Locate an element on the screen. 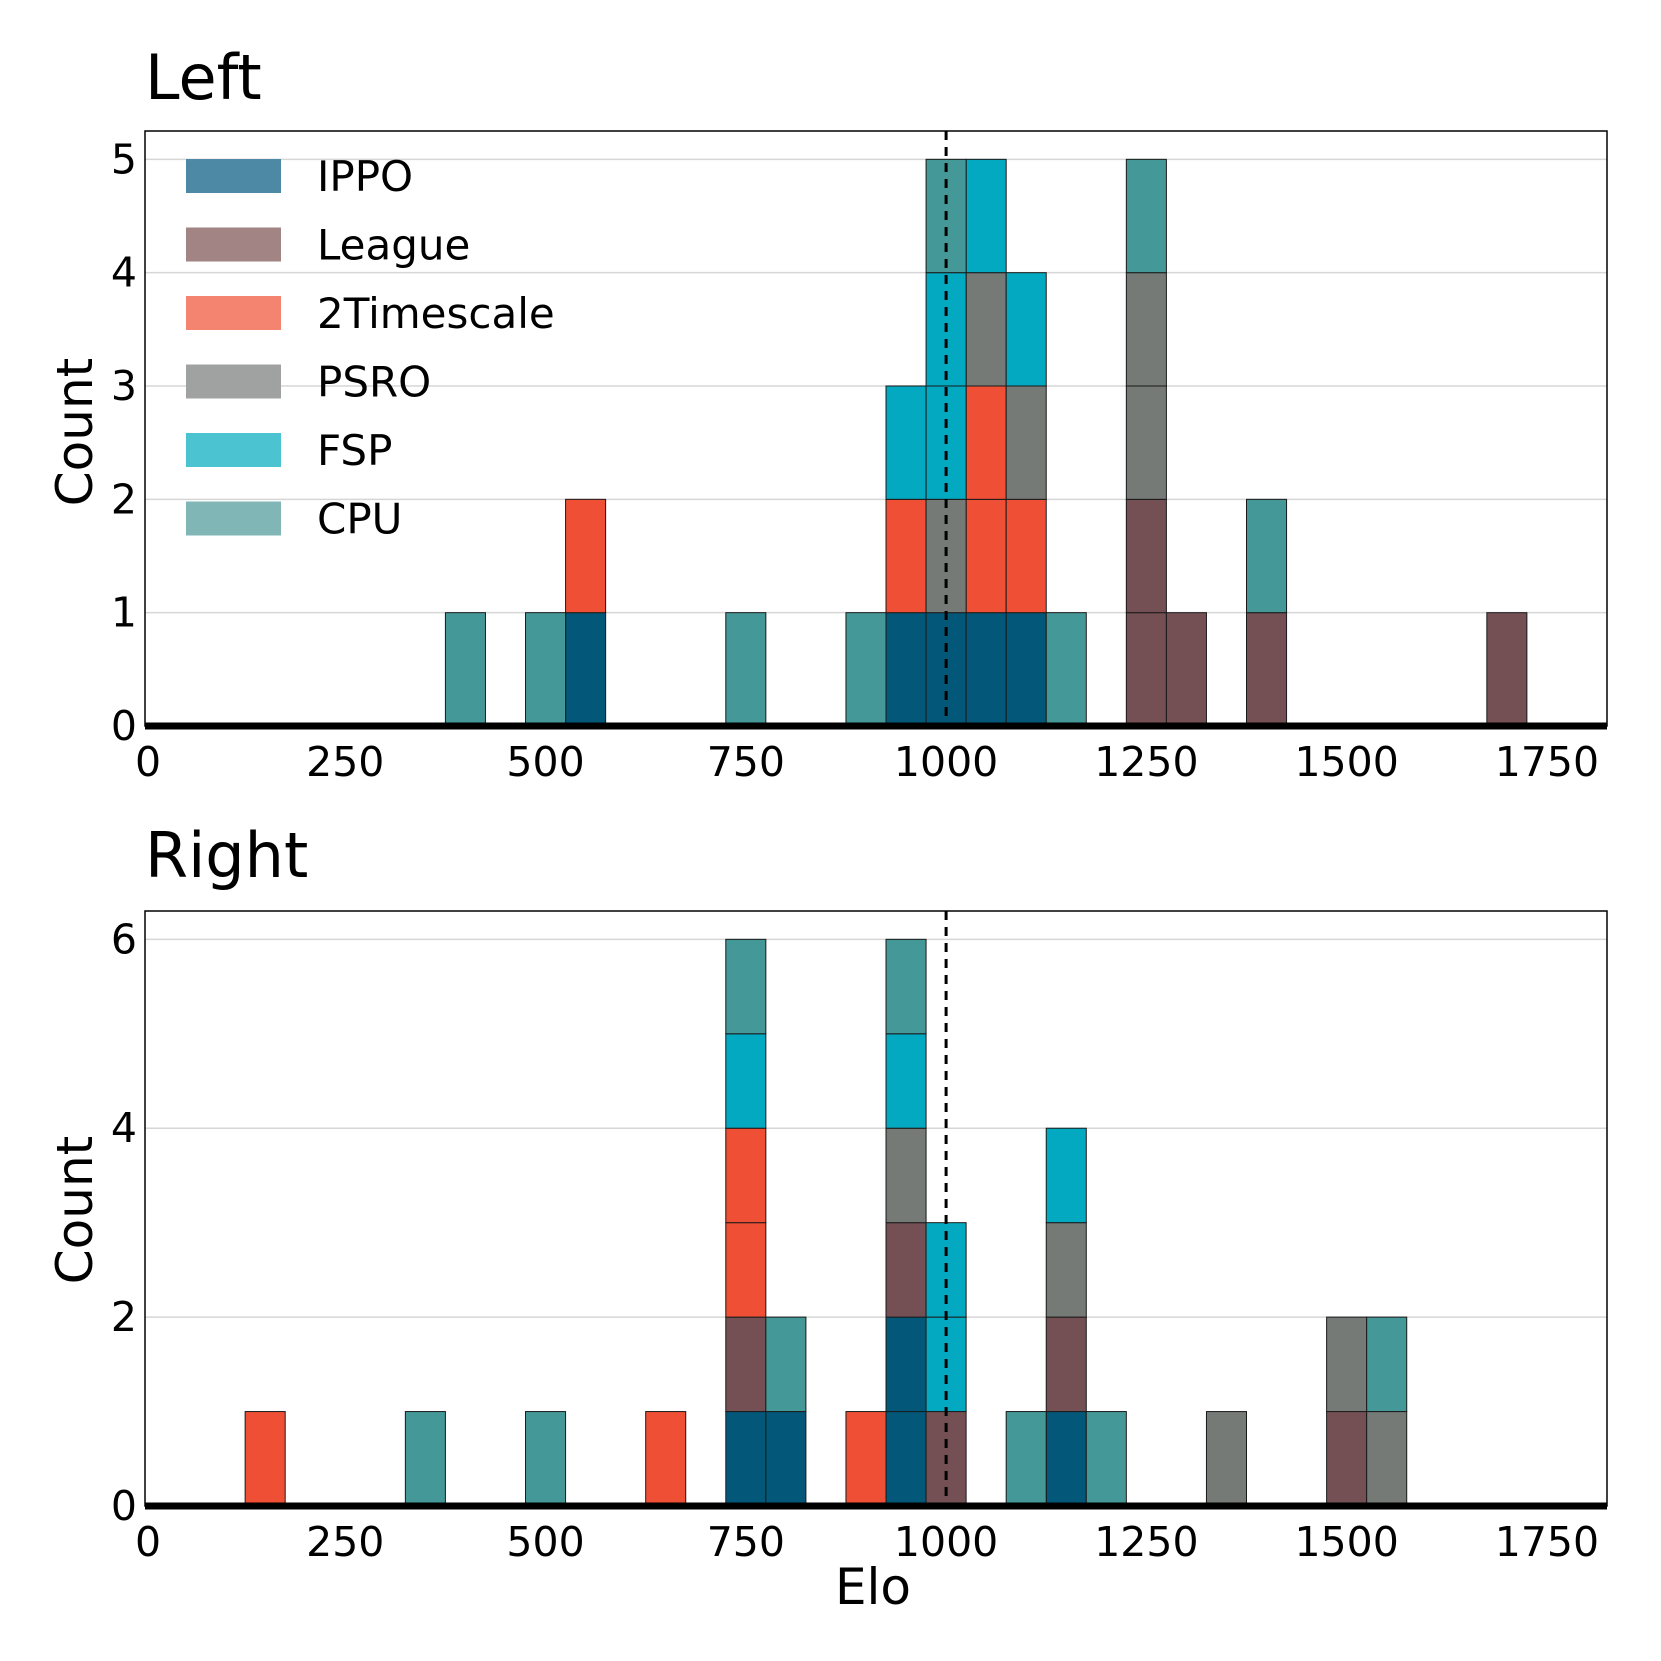 The image size is (1661, 1661). legend-swatch-psro is located at coordinates (233, 381).